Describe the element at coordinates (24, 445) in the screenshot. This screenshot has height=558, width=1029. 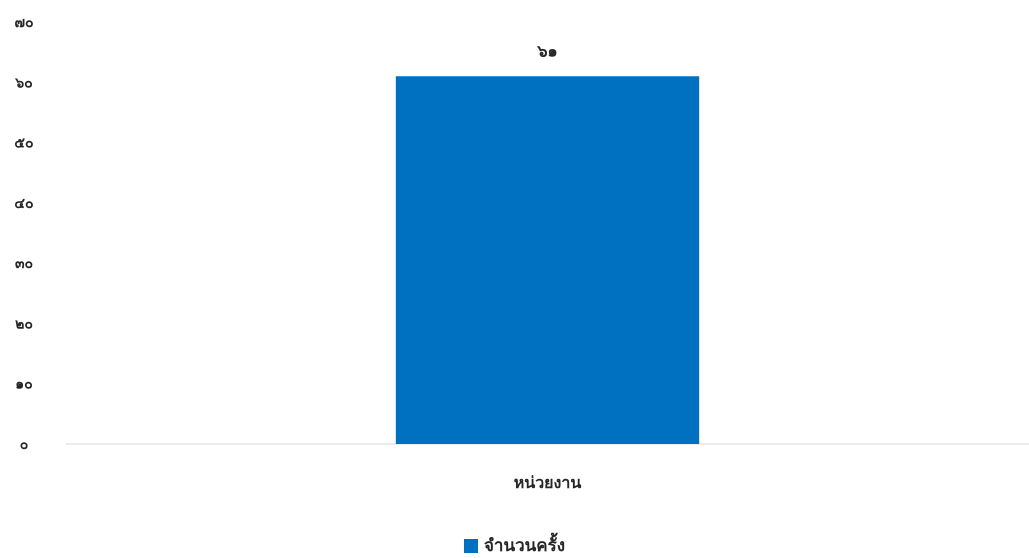
I see `y-tick-label: ๐` at that location.